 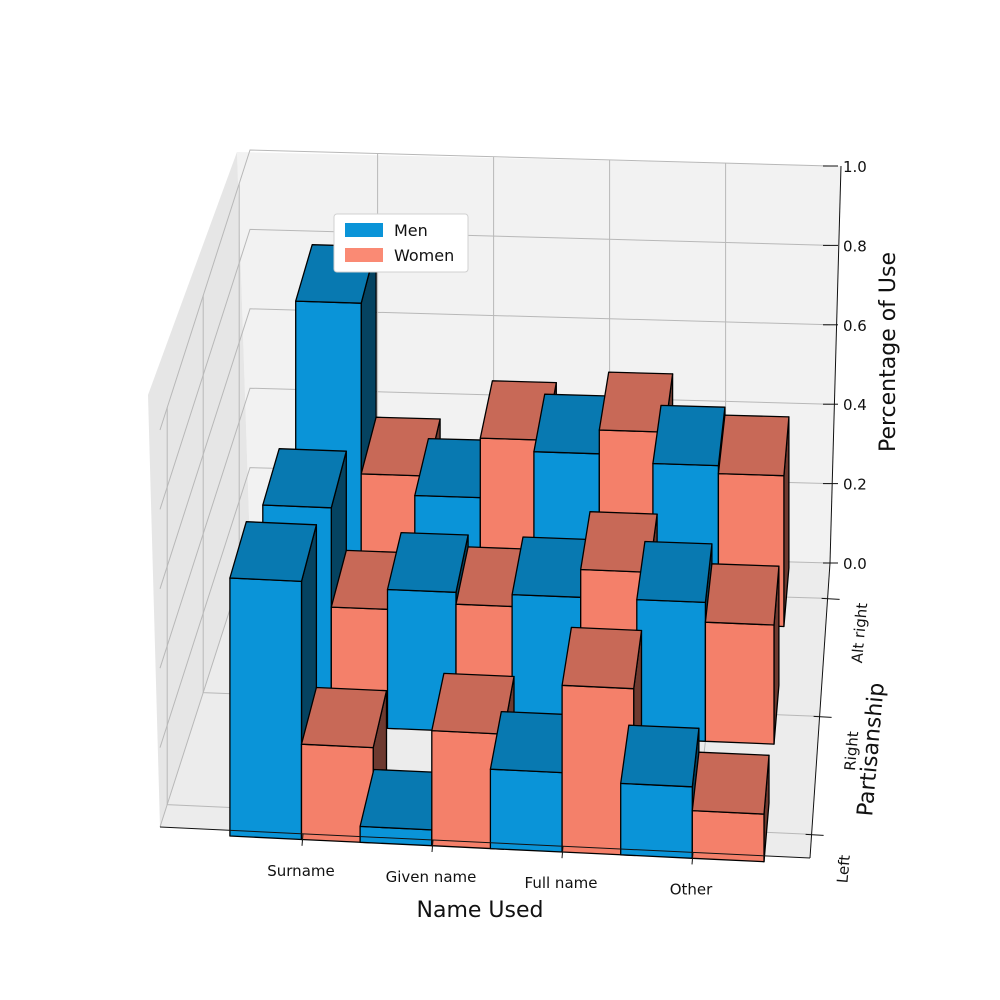 I want to click on x-tick-label: Full name, so click(x=561, y=883).